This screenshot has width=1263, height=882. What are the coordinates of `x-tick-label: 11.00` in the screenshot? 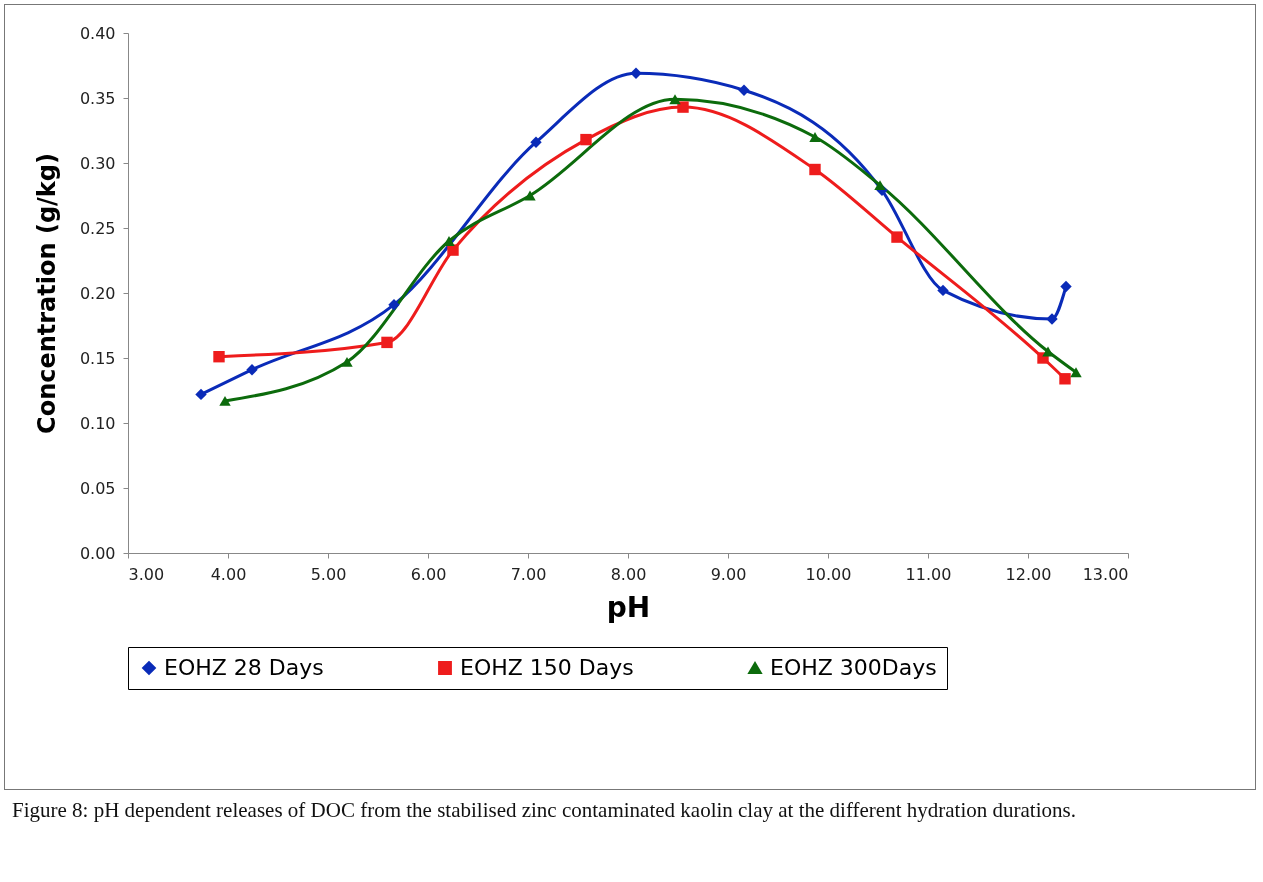 It's located at (928, 574).